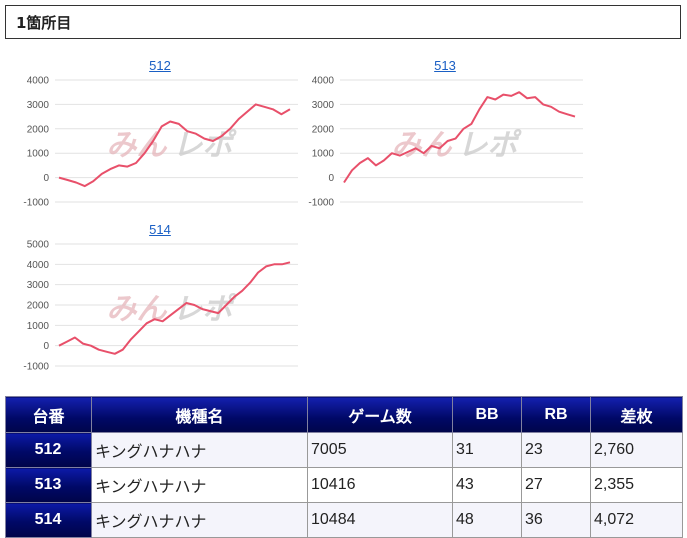  What do you see at coordinates (487, 414) in the screenshot?
I see `header-bb: BB` at bounding box center [487, 414].